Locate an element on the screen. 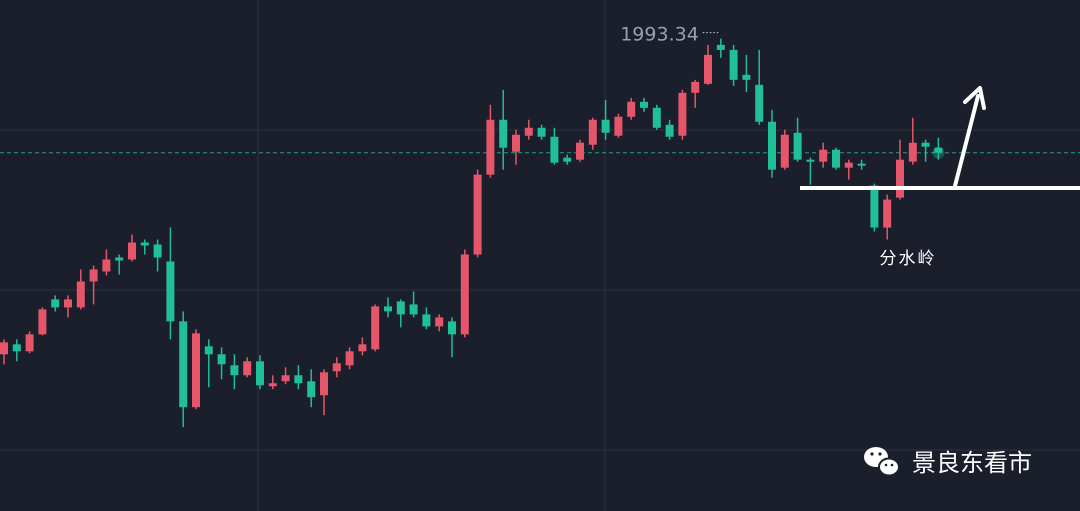 The height and width of the screenshot is (511, 1080). max-label: 1993.34 is located at coordinates (659, 35).